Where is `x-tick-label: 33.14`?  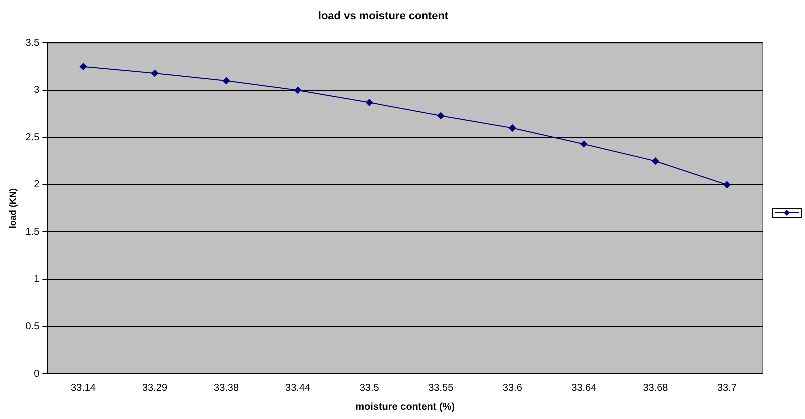
x-tick-label: 33.14 is located at coordinates (83, 388).